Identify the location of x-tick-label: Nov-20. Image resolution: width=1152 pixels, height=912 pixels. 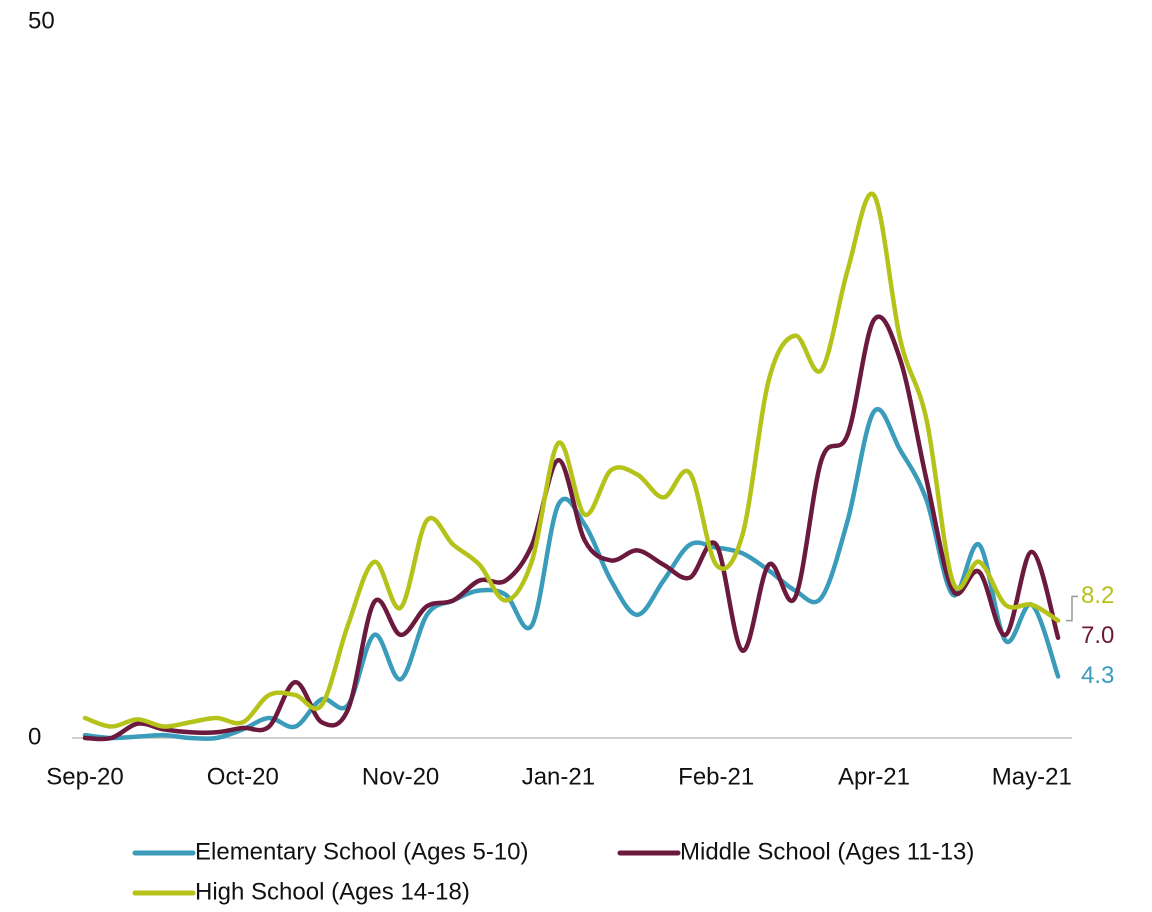
(400, 776).